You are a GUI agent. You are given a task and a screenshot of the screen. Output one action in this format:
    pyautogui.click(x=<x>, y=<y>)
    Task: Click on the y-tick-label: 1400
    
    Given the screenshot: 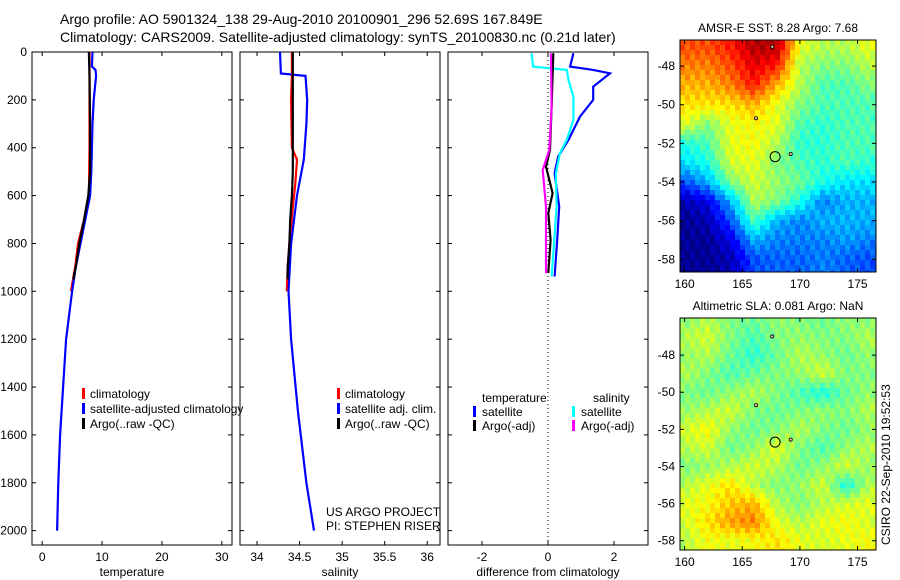 What is the action you would take?
    pyautogui.click(x=13, y=387)
    